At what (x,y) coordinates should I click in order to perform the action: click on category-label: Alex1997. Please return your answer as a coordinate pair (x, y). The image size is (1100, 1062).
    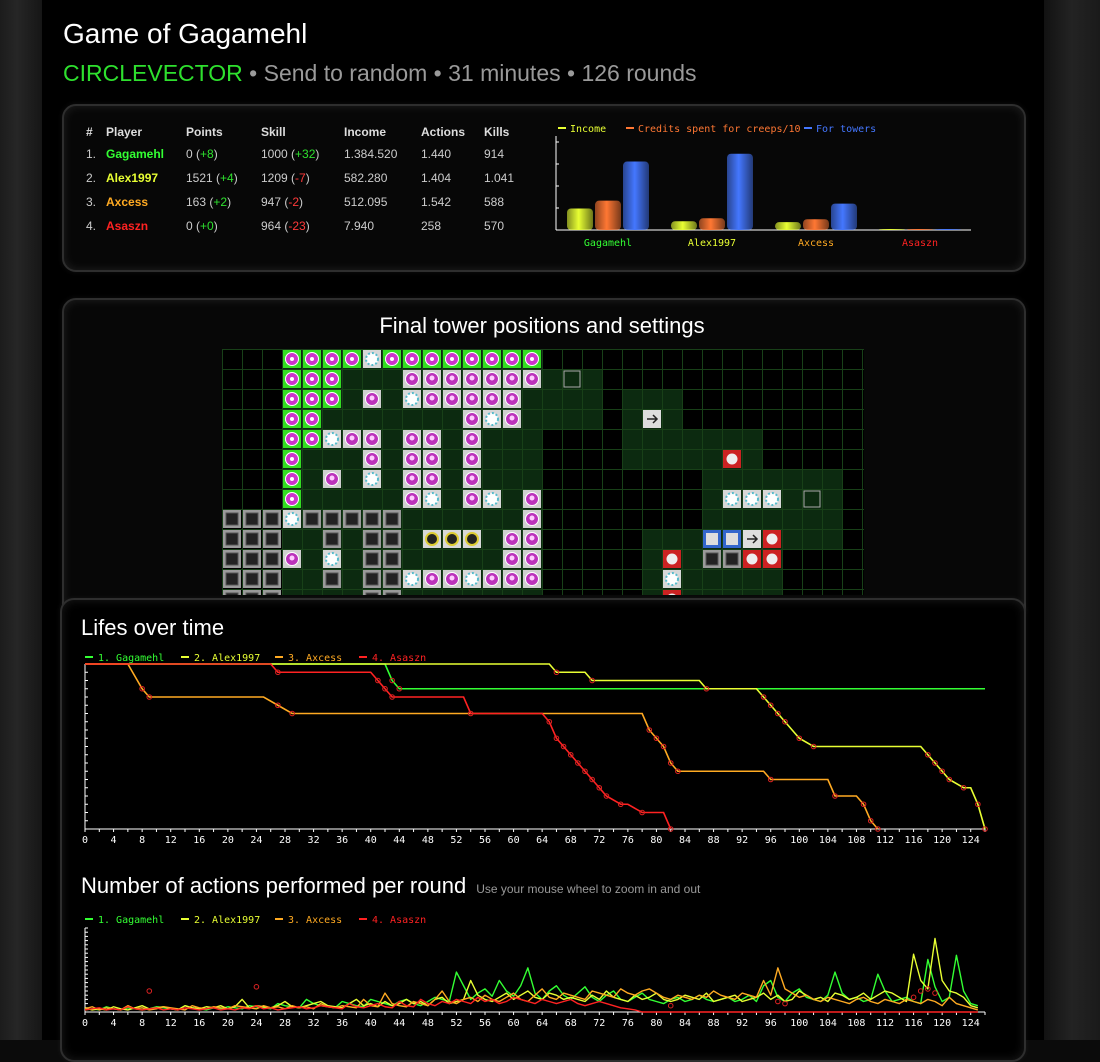
    Looking at the image, I should click on (712, 243).